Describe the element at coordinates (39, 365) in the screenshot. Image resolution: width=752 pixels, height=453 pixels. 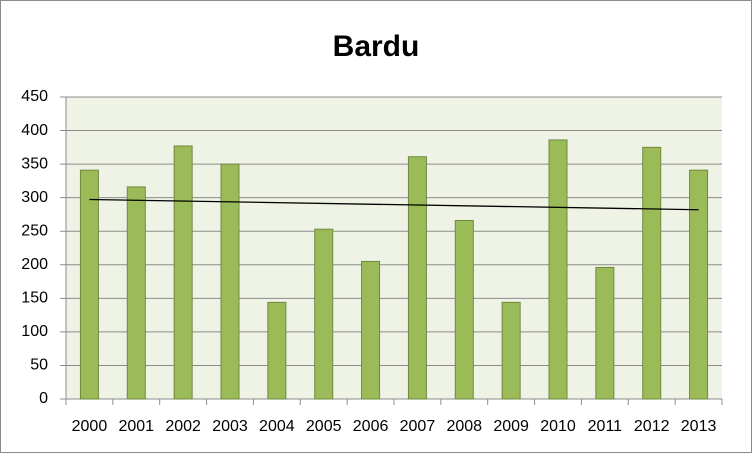
I see `y-tick-label: 50` at that location.